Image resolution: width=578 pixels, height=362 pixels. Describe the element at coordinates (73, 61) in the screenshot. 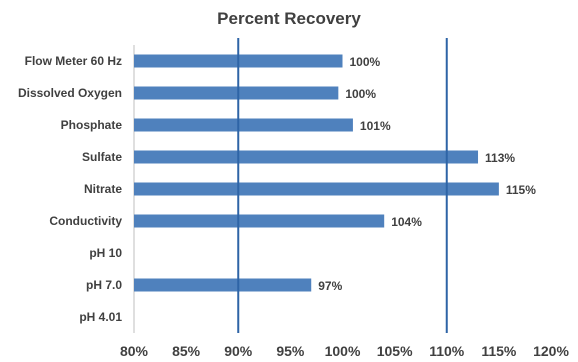

I see `category-label: Flow Meter 60 Hz` at that location.